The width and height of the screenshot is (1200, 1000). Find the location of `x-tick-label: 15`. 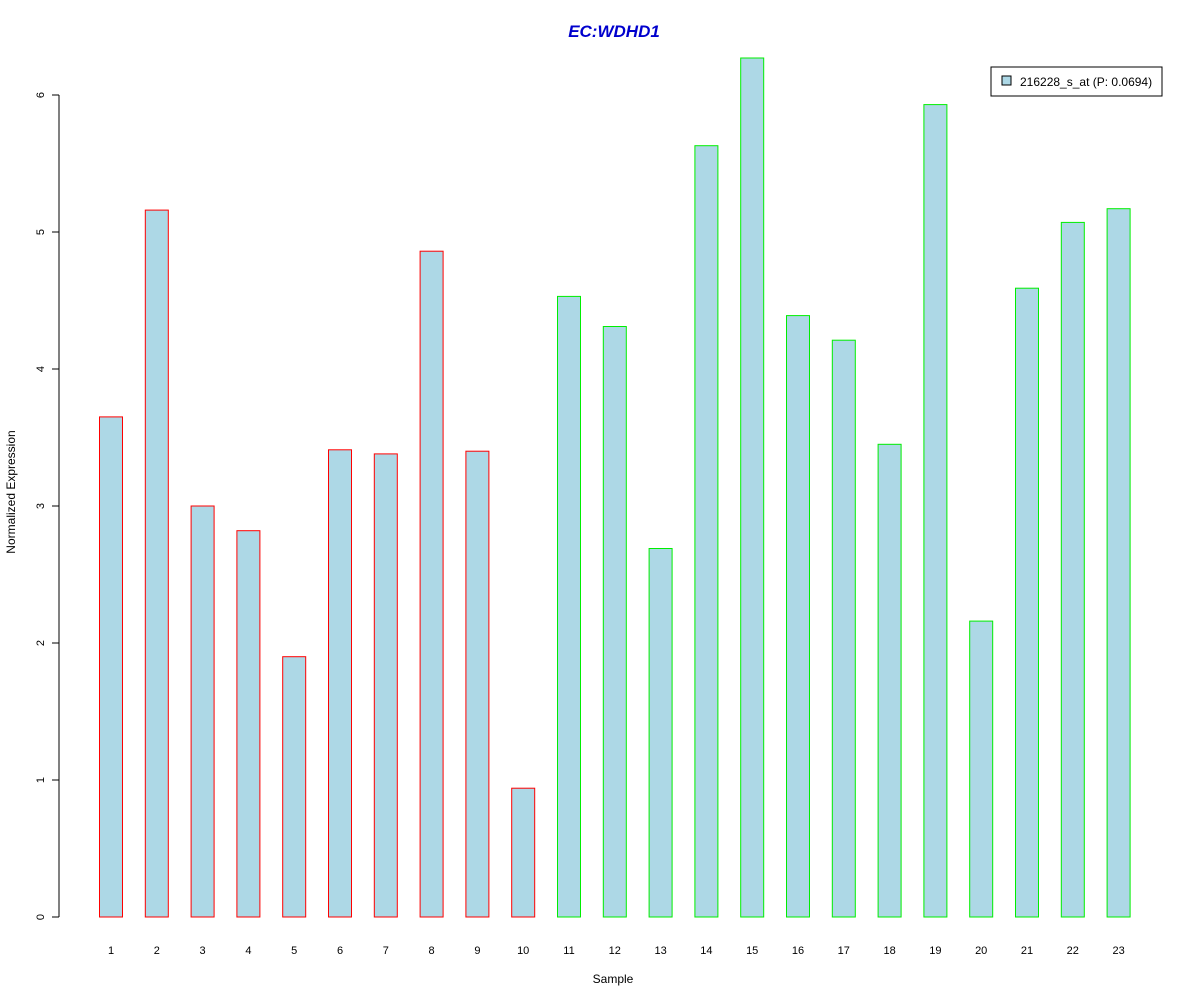

x-tick-label: 15 is located at coordinates (752, 951).